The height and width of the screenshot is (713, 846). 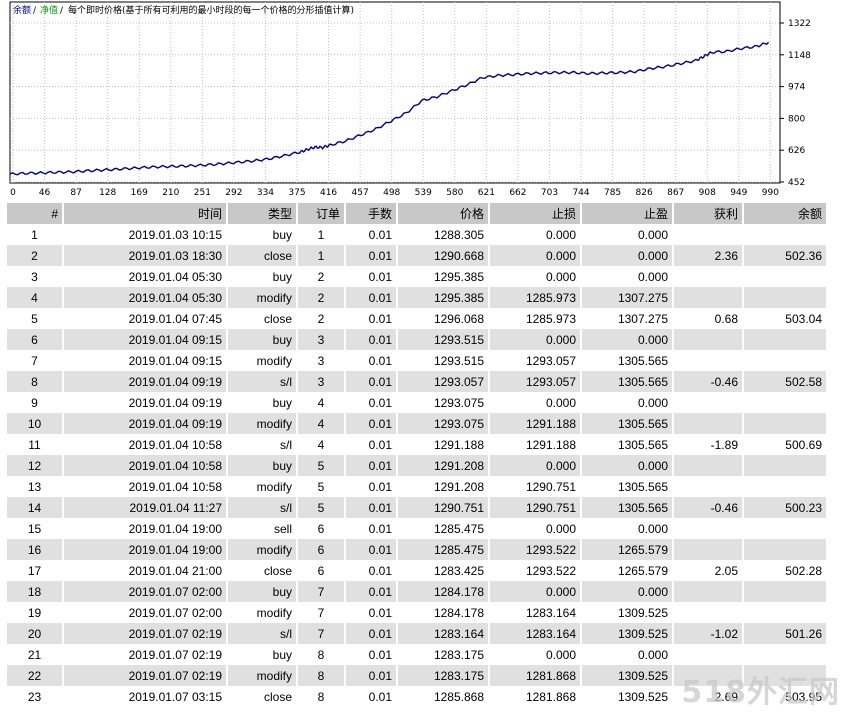 I want to click on column-header-0: #, so click(x=35, y=213).